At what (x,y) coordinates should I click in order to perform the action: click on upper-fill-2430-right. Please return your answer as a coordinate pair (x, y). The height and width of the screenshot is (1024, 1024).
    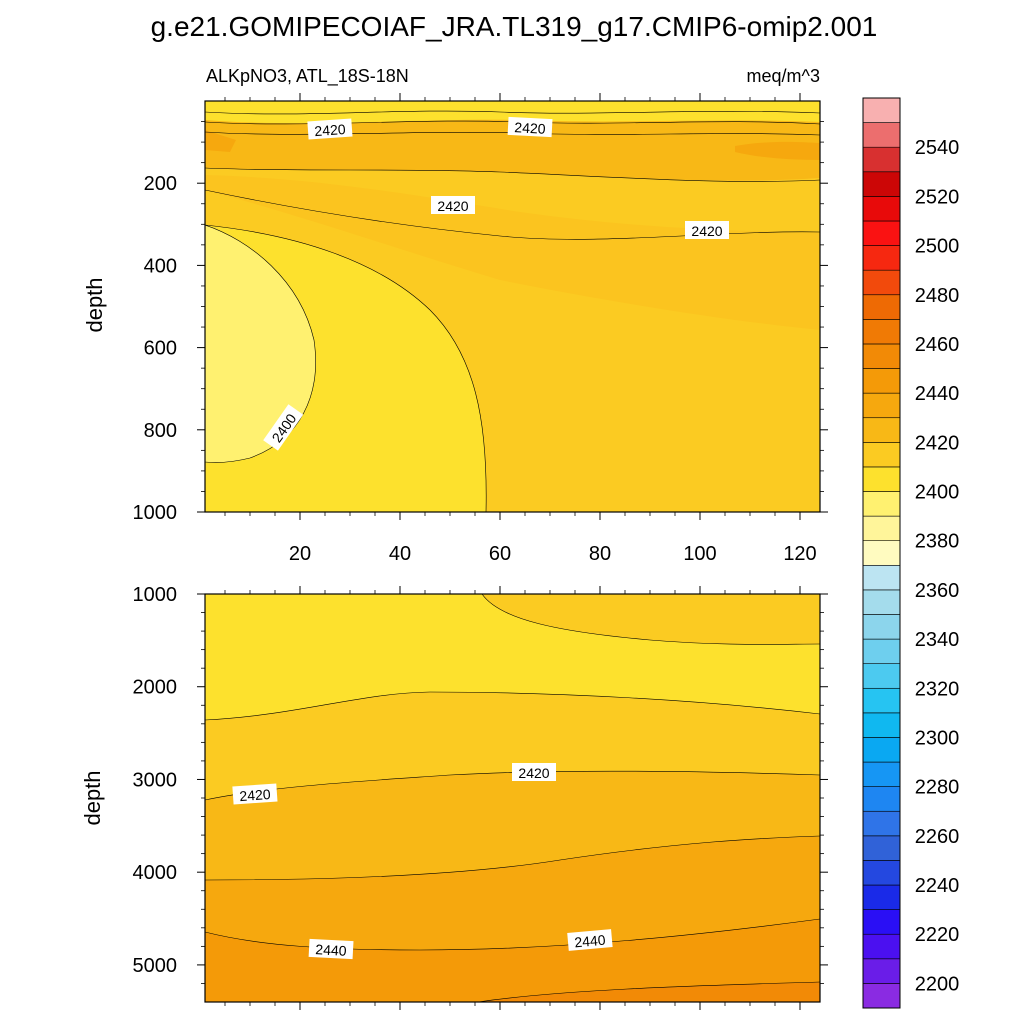
    Looking at the image, I should click on (777, 150).